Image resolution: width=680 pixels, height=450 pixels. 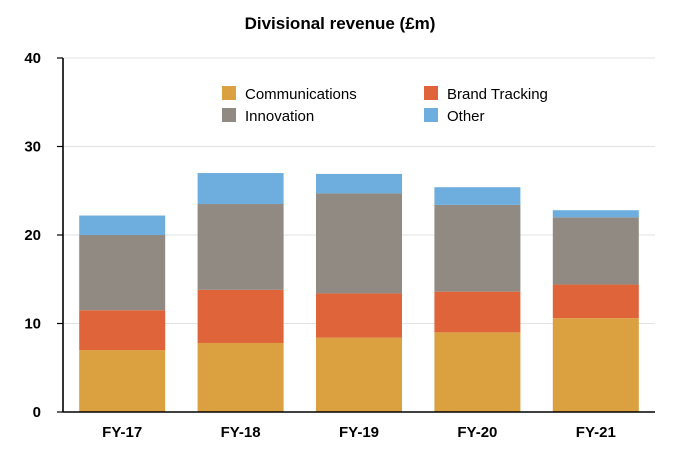 What do you see at coordinates (32, 147) in the screenshot?
I see `y-tick-label: 30` at bounding box center [32, 147].